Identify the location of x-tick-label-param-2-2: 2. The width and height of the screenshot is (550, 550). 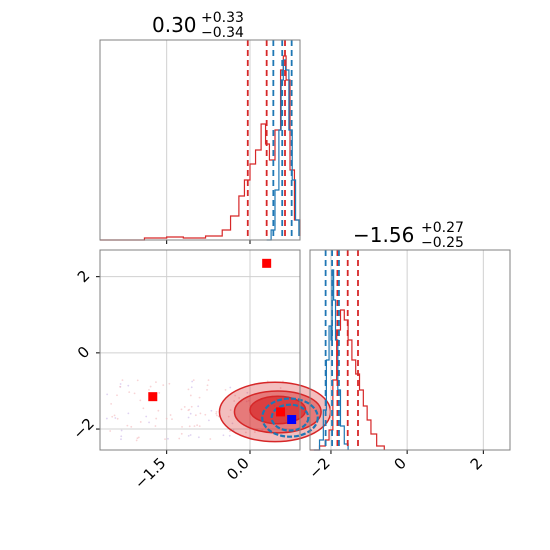
(476, 463).